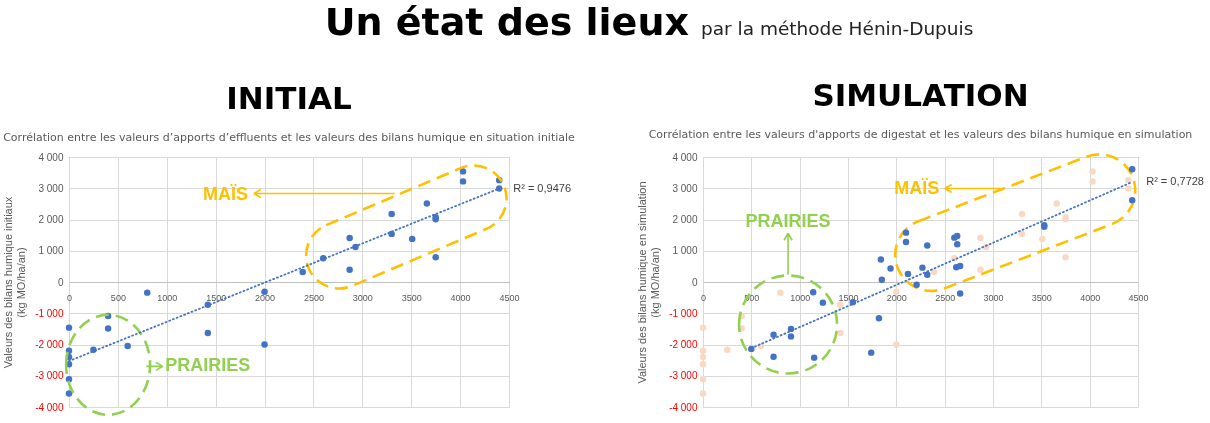 This screenshot has height=423, width=1210. Describe the element at coordinates (649, 282) in the screenshot. I see `y-axis-title: Valeurs des bilans humique en simulation (kg MO/ha/an)` at that location.